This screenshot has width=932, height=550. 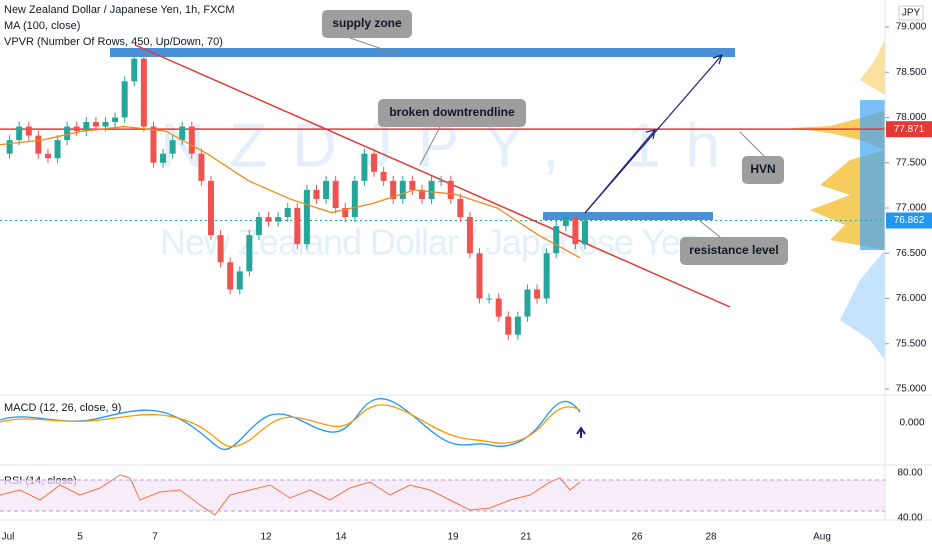 I want to click on date-label: Jul, so click(x=8, y=537).